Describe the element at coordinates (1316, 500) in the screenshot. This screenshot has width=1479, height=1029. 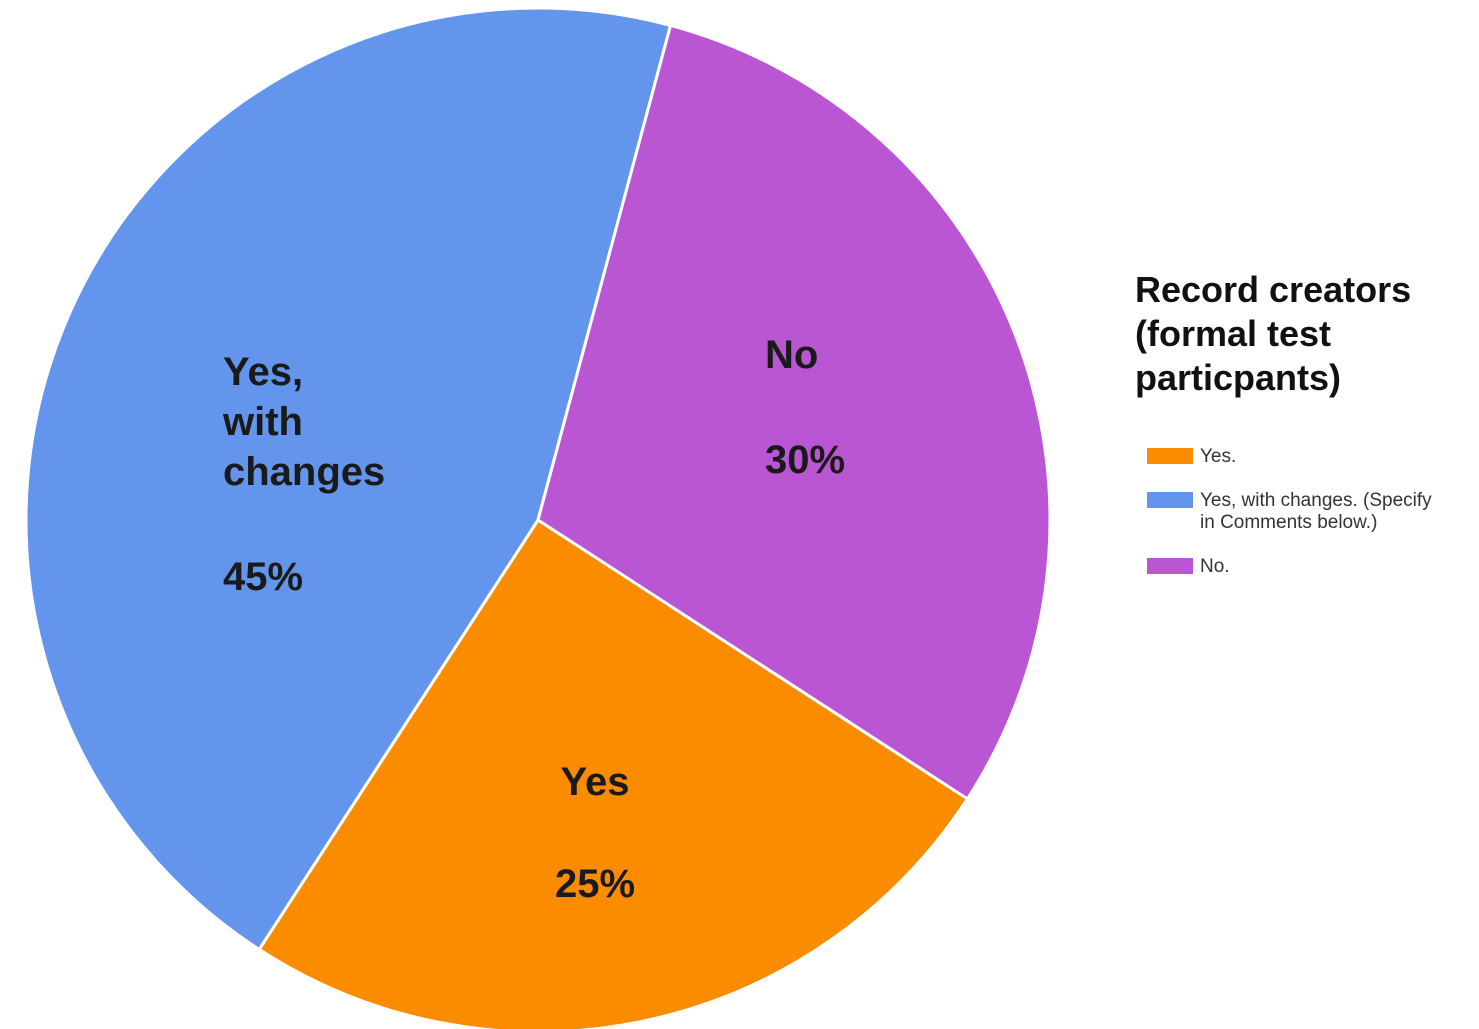
I see `legend-label-line: Yes, with changes. (Specify` at that location.